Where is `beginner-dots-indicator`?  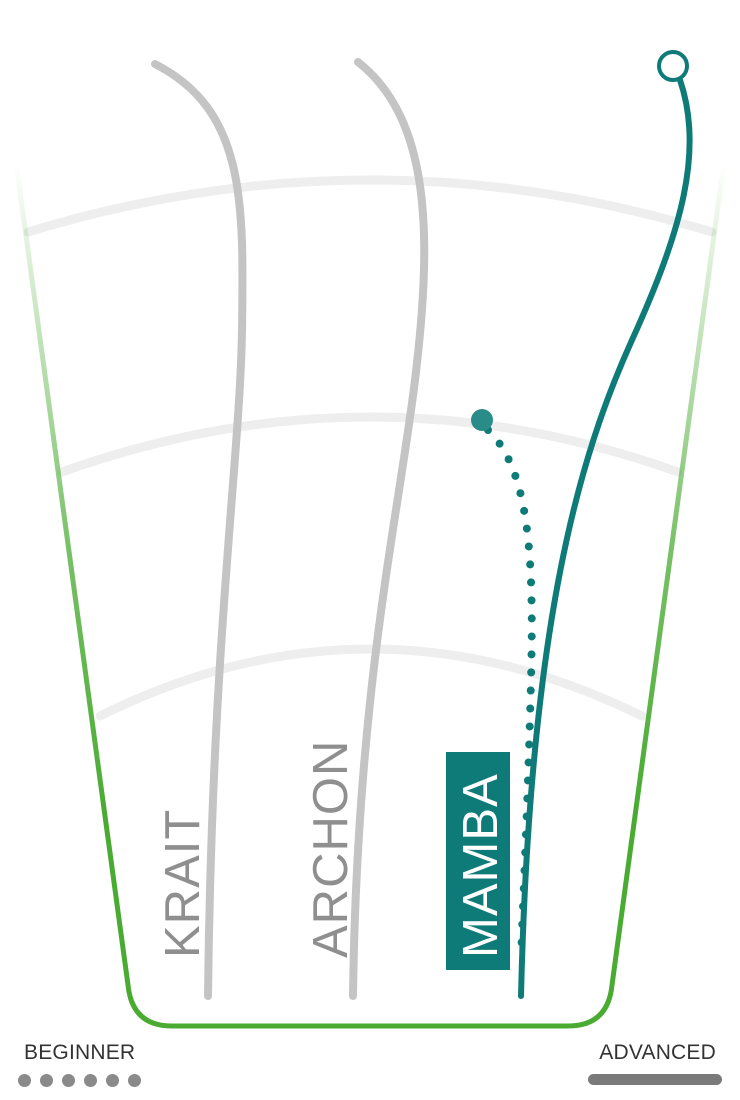
beginner-dots-indicator is located at coordinates (79, 1080).